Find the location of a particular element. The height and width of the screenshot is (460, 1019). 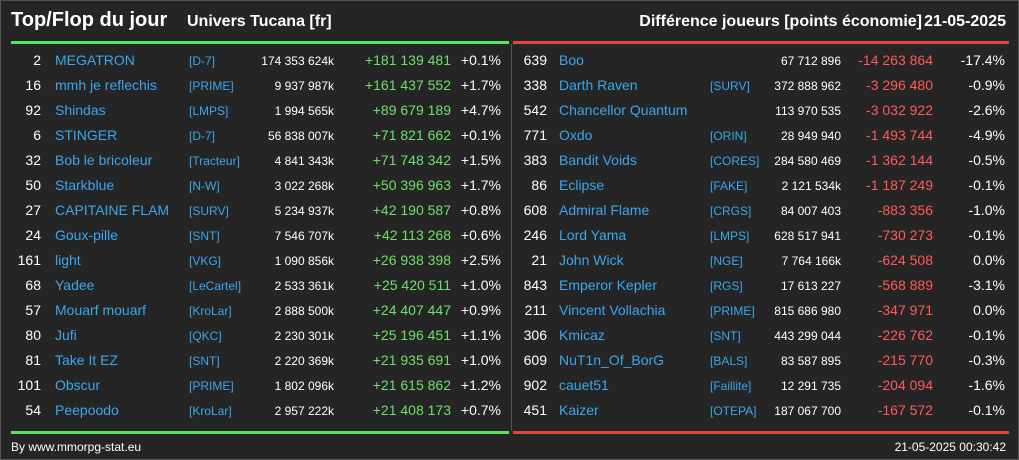

alliance-tag-link: [N-W] is located at coordinates (204, 186).